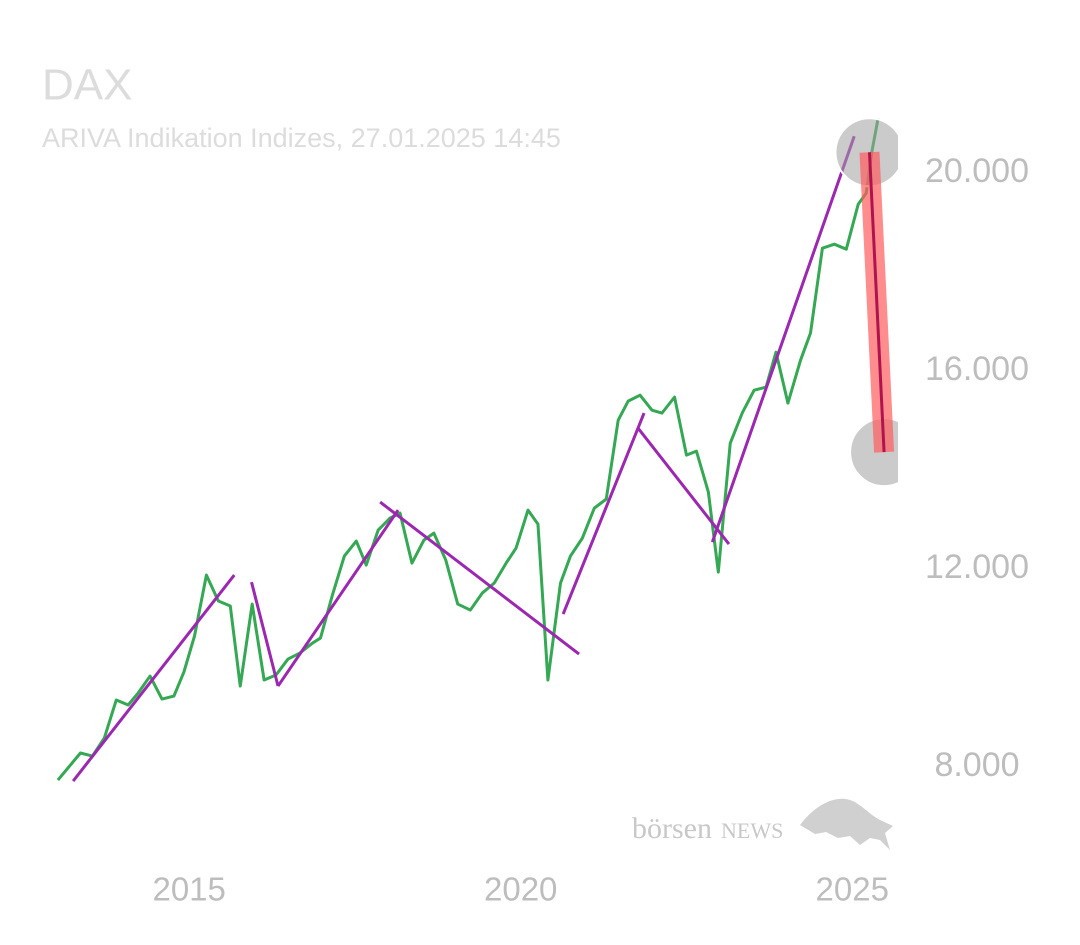  I want to click on watermark-text: NEWS, so click(752, 830).